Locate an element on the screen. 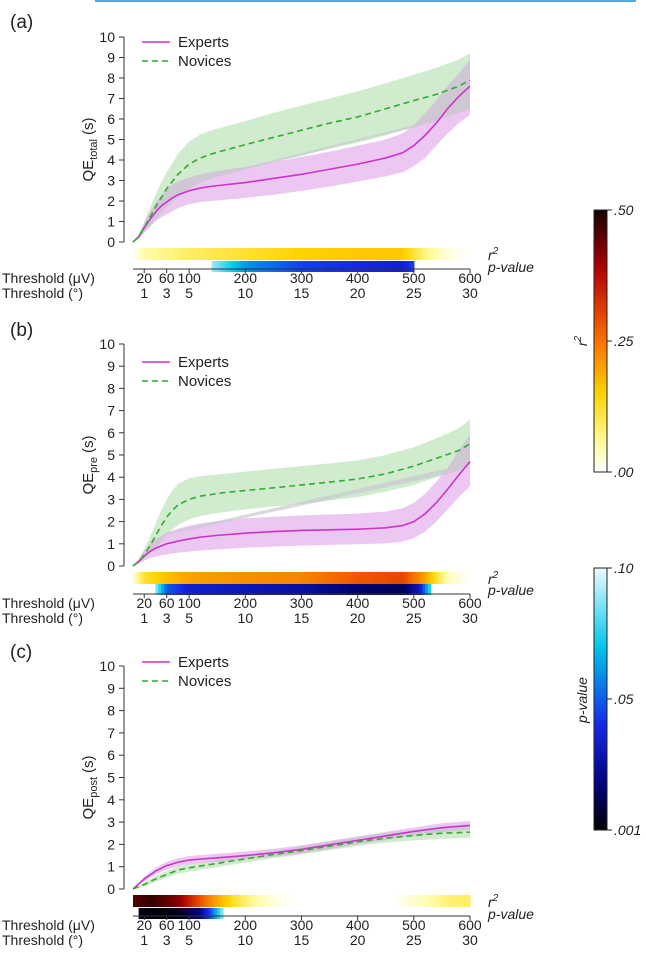  x-tick-label-uv: 60 is located at coordinates (167, 278).